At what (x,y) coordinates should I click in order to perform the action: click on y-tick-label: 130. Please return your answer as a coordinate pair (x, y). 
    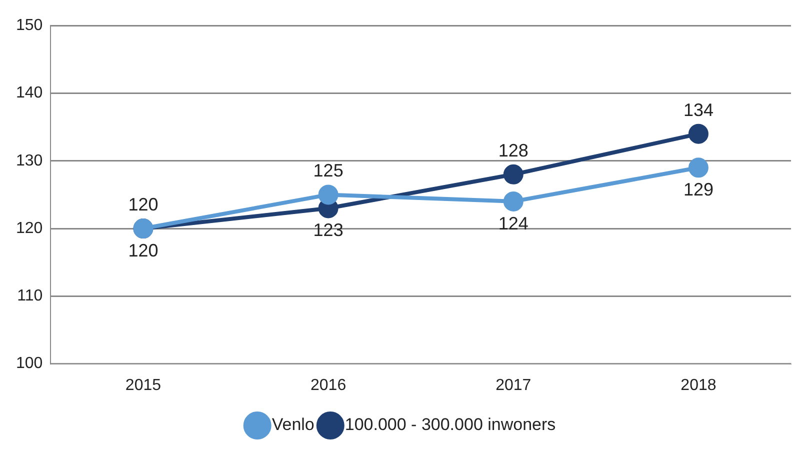
    Looking at the image, I should click on (29, 161).